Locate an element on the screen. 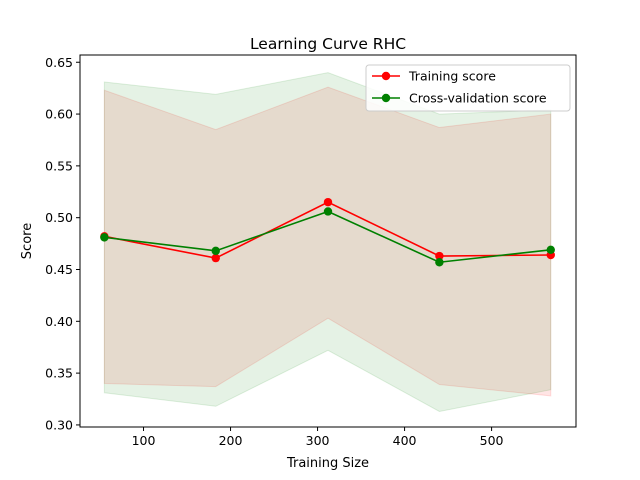  x-tick-label: 500 is located at coordinates (492, 440).